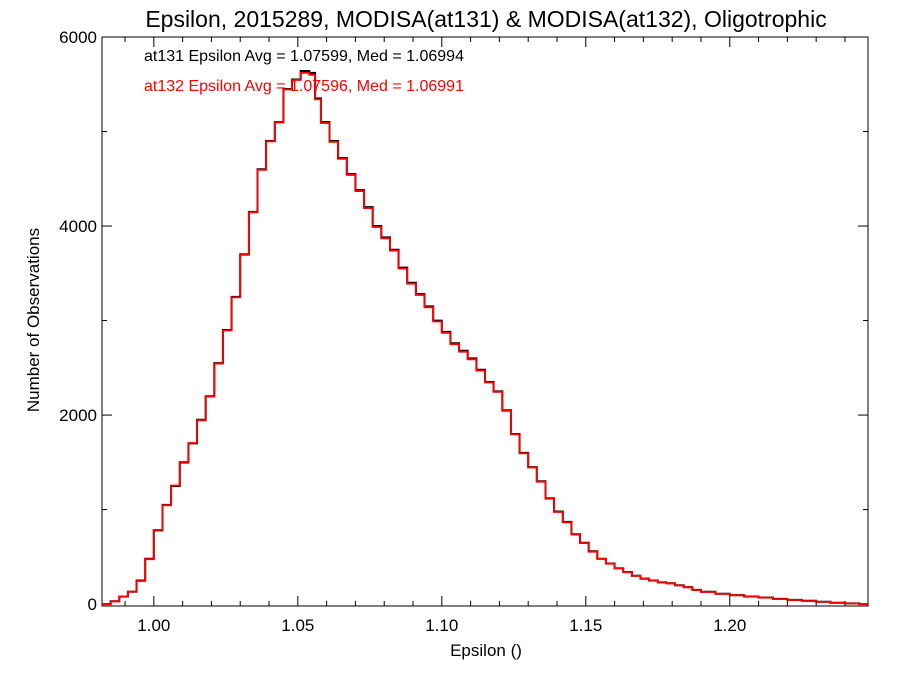 The image size is (900, 675). Describe the element at coordinates (78, 226) in the screenshot. I see `y-tick-label: 4000` at that location.